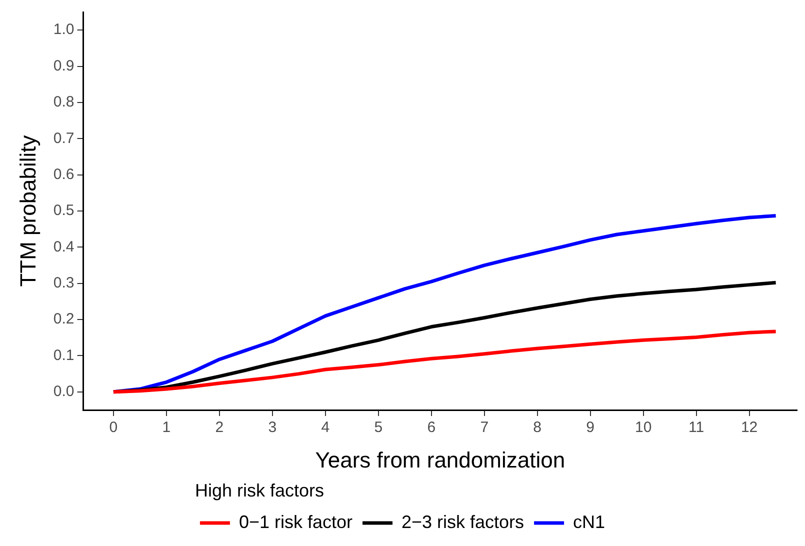 This screenshot has width=805, height=546. What do you see at coordinates (272, 427) in the screenshot?
I see `x-tick-label: 3` at bounding box center [272, 427].